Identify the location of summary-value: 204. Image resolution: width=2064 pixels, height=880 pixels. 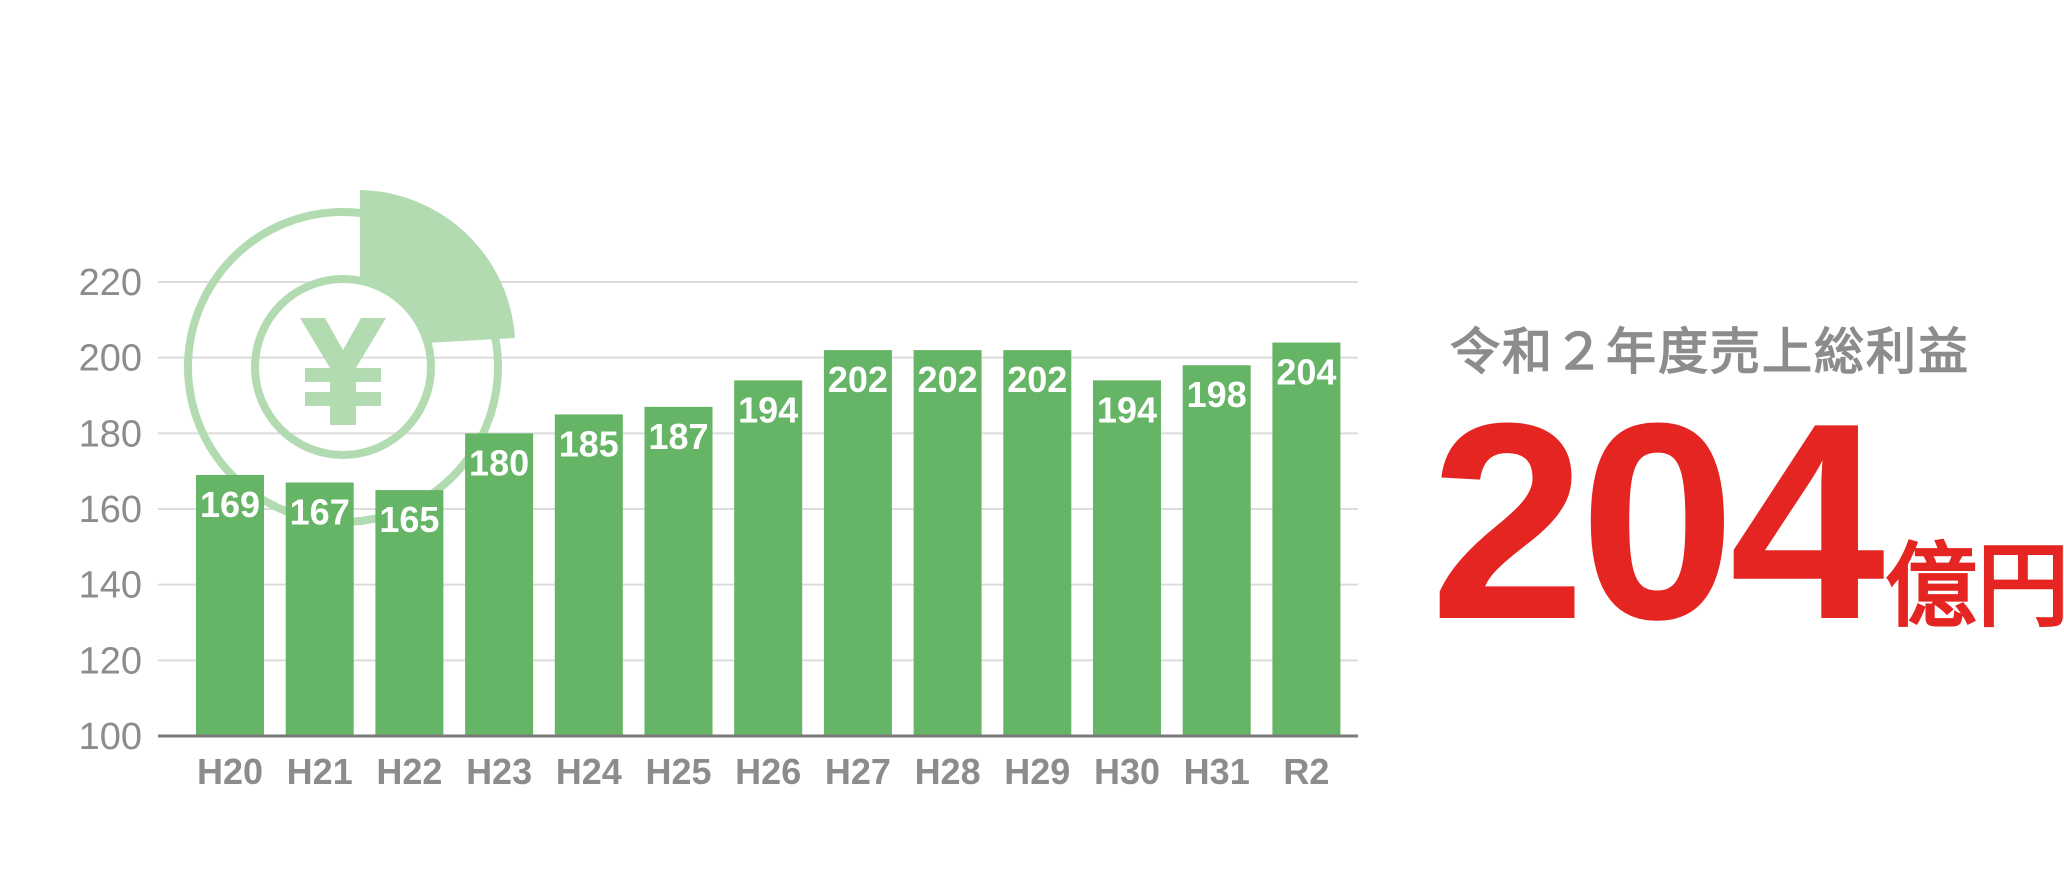
(1657, 522).